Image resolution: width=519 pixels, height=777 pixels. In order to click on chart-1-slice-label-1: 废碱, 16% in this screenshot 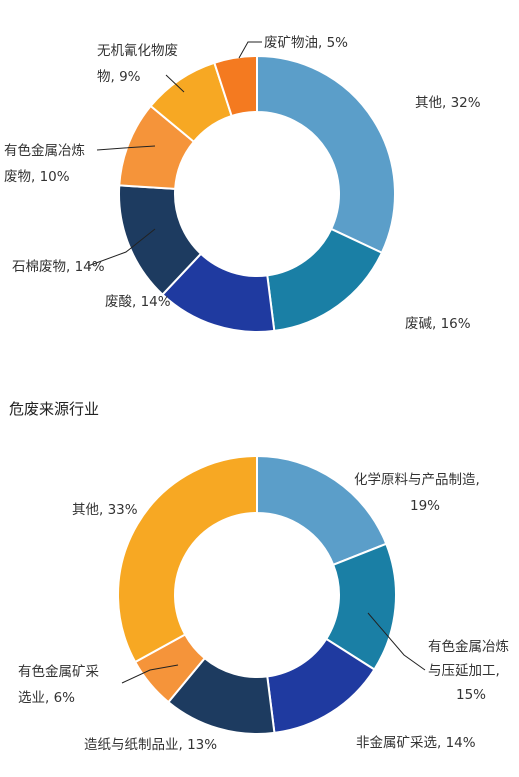, I will do `click(438, 324)`.